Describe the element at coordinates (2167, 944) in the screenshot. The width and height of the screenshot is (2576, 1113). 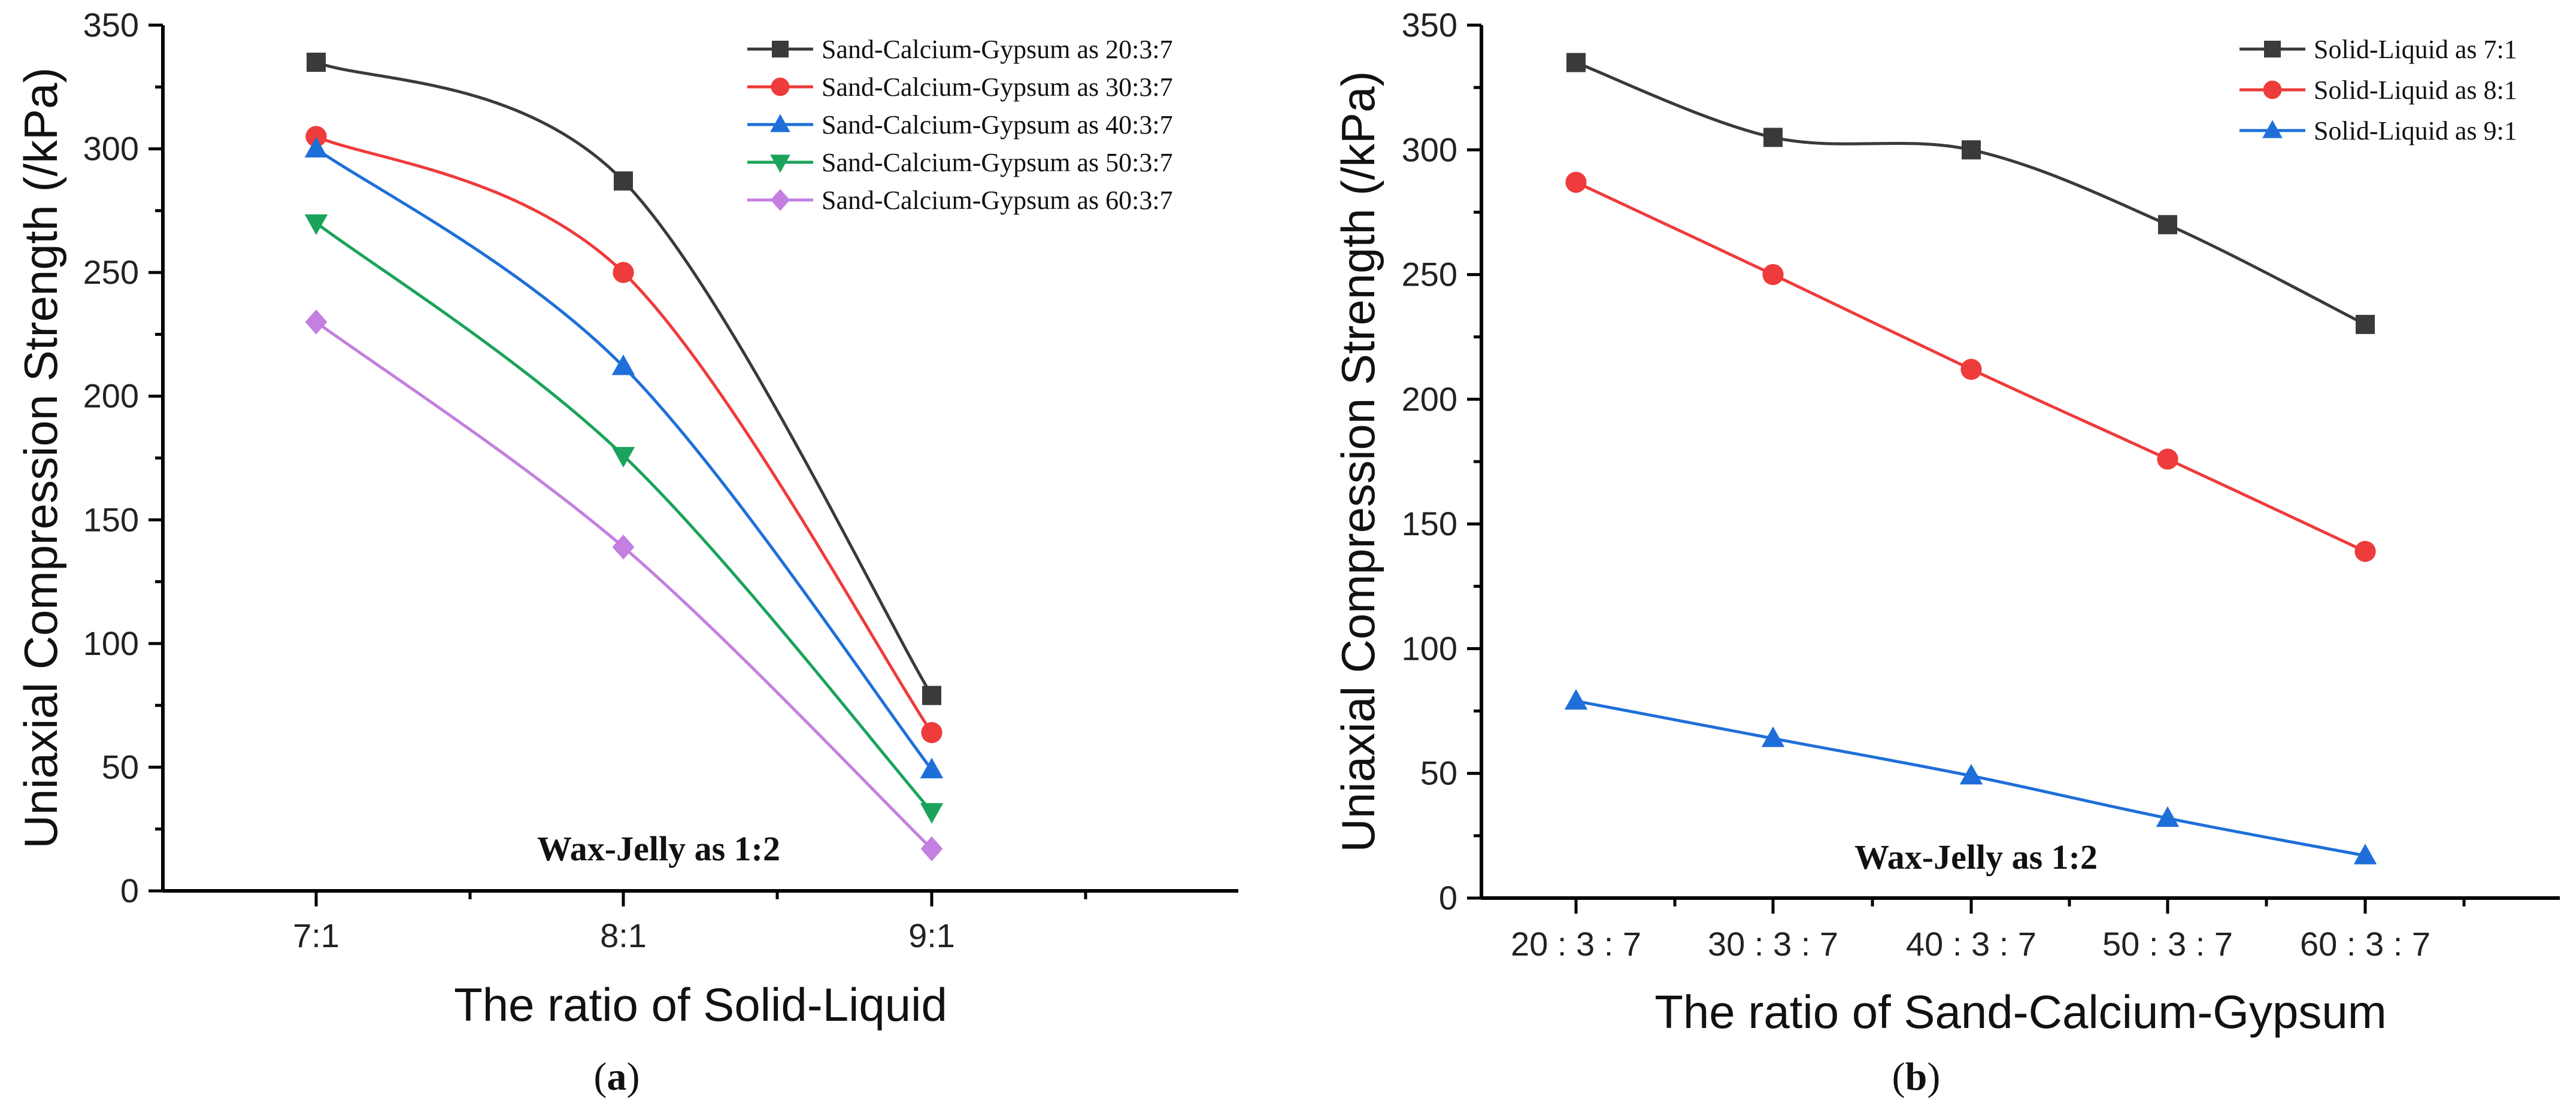
I see `x-tick-label: 50 : 3 : 7` at that location.